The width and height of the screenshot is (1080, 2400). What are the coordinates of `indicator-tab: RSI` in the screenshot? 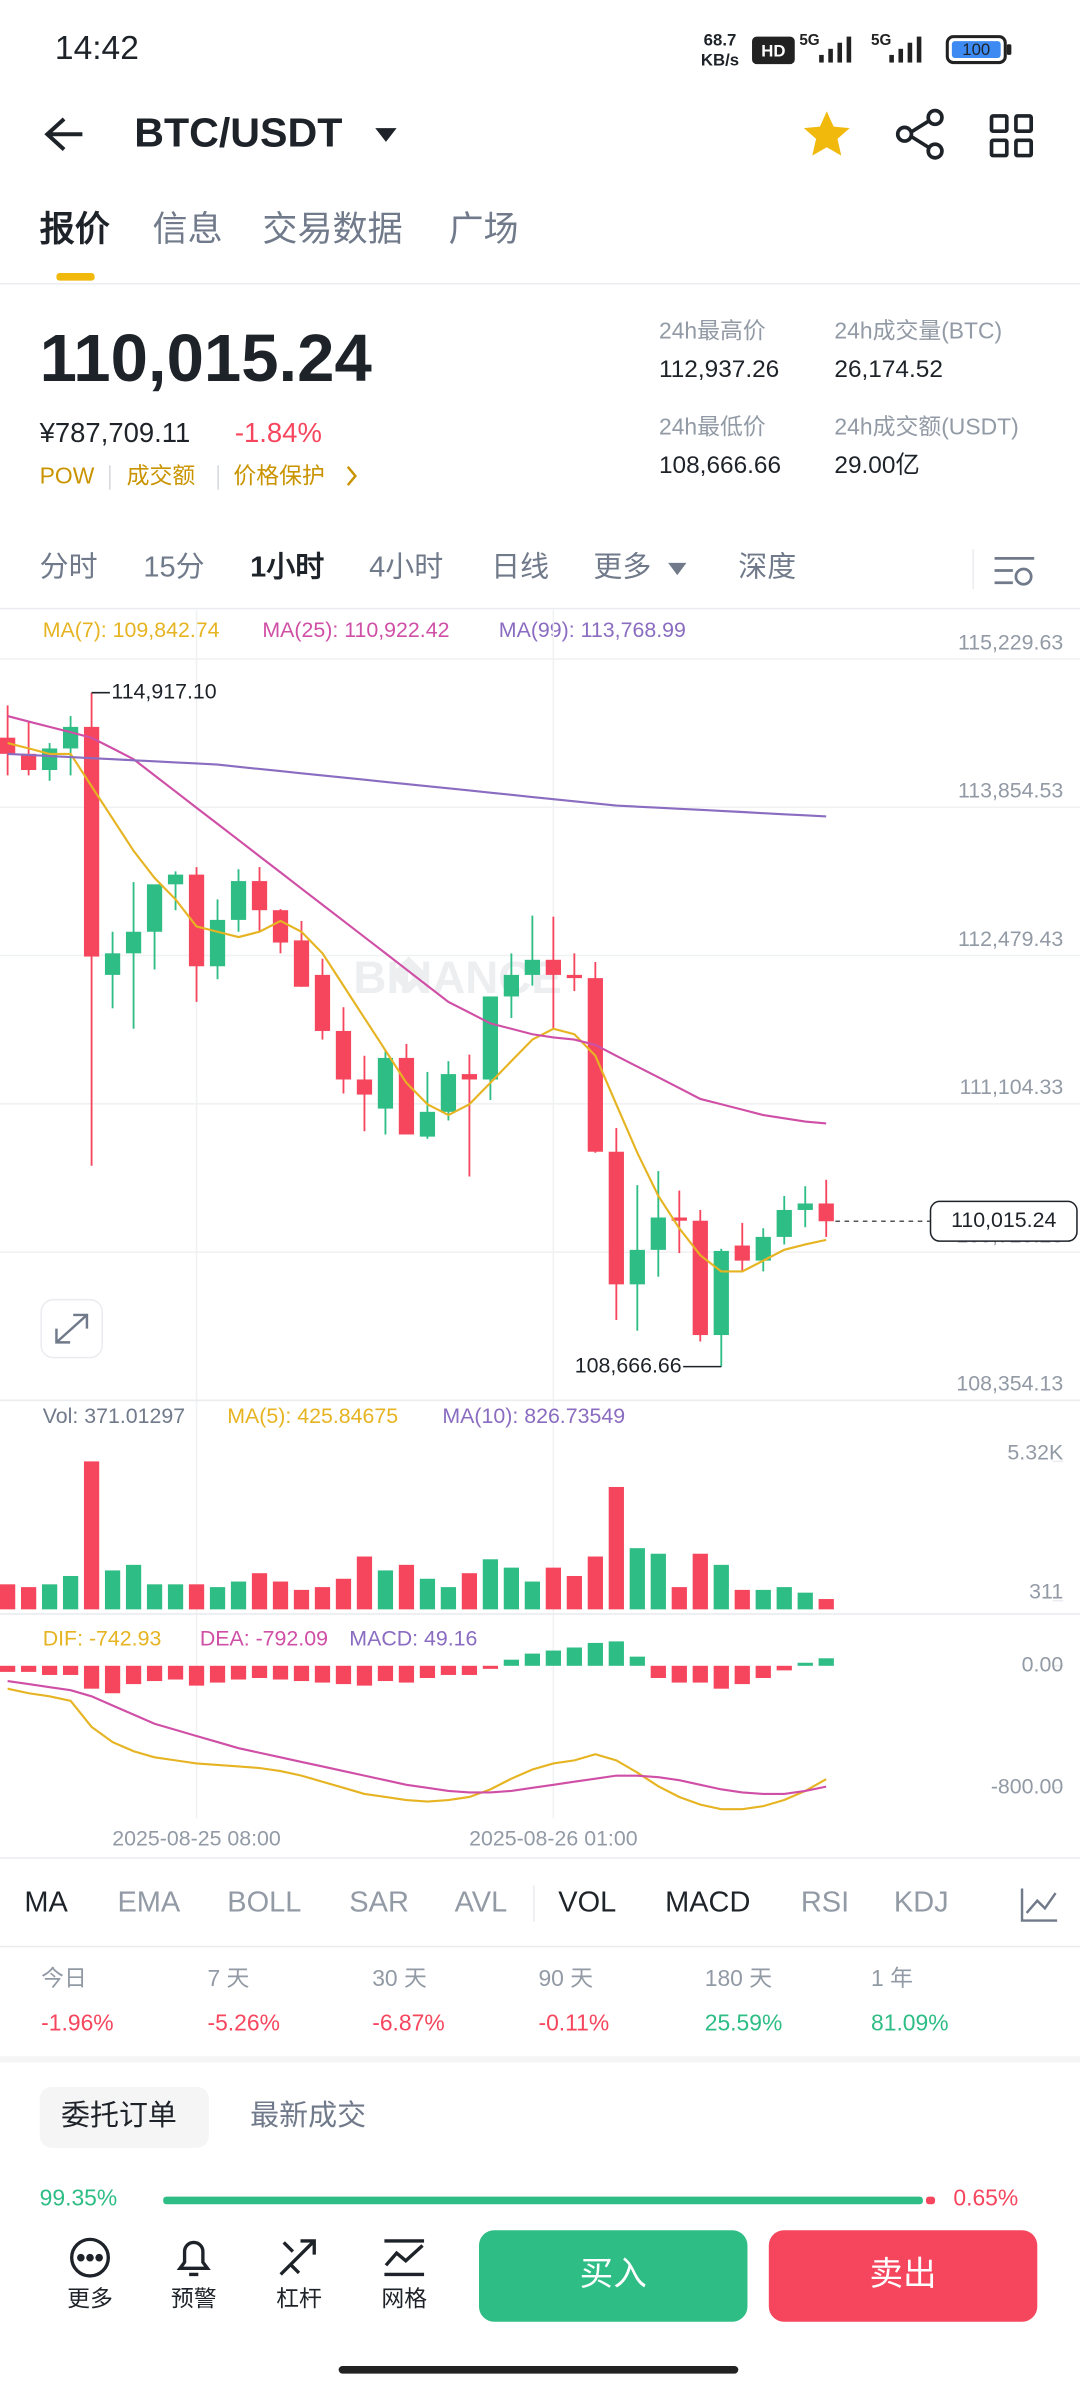 It's located at (825, 1902).